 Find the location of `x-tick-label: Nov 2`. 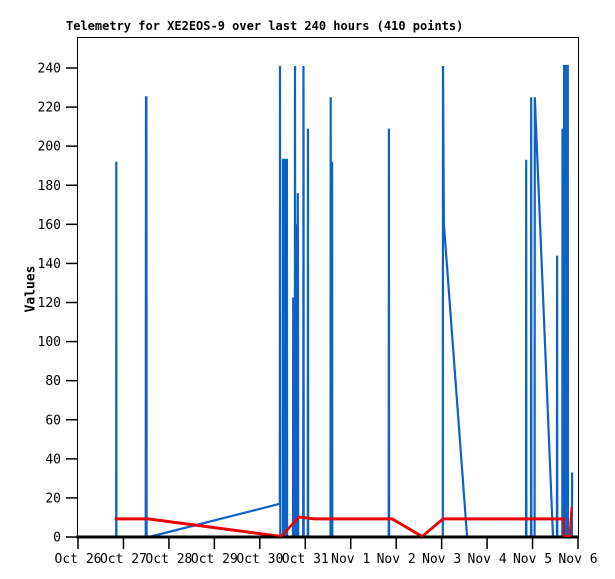

x-tick-label: Nov 2 is located at coordinates (396, 559).